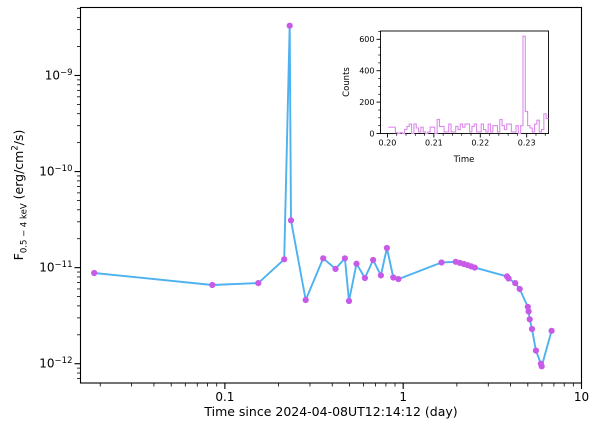  I want to click on inset-step-line, so click(468, 85).